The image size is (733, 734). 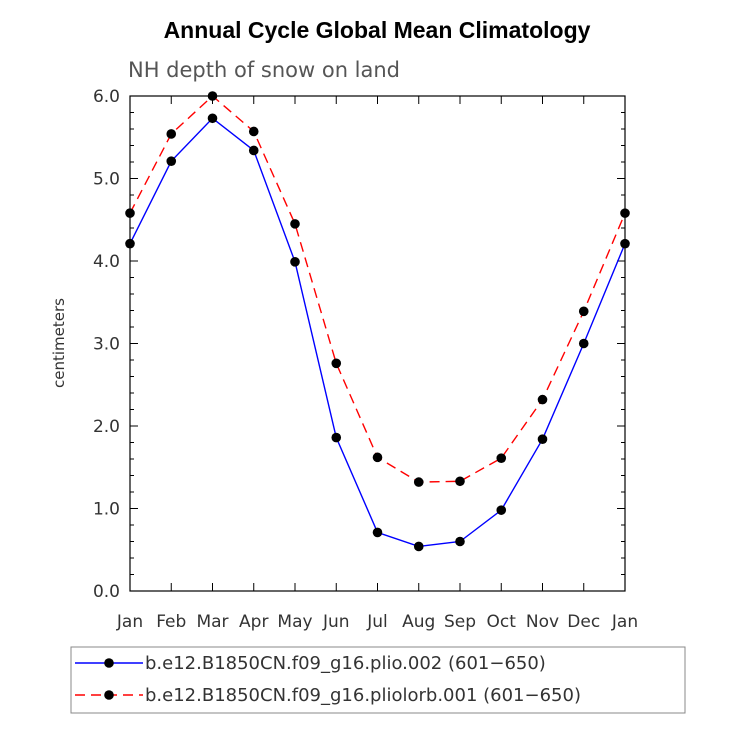 What do you see at coordinates (460, 622) in the screenshot?
I see `x-tick-label: Sep` at bounding box center [460, 622].